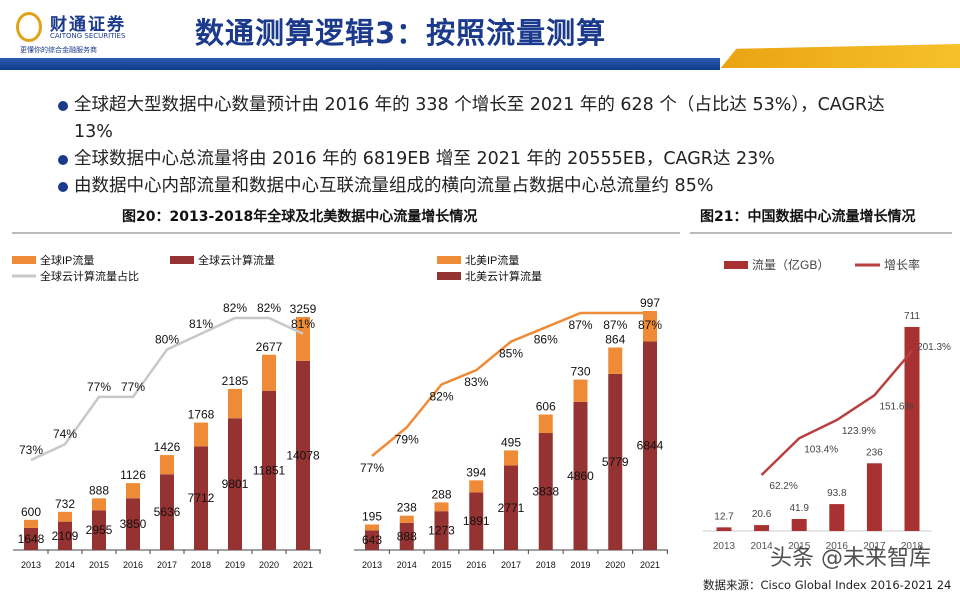  I want to click on data-label-cloud: 2109, so click(65, 536).